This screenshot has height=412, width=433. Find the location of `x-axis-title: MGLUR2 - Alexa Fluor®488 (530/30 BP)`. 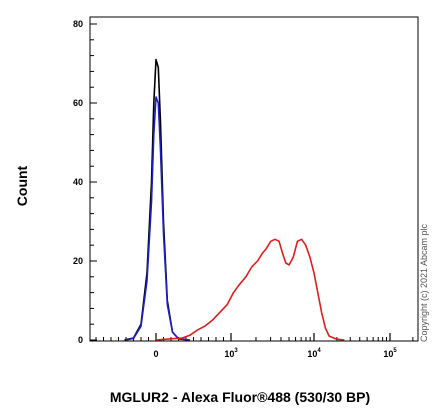

x-axis-title: MGLUR2 - Alexa Fluor®488 (530/30 BP) is located at coordinates (240, 397).